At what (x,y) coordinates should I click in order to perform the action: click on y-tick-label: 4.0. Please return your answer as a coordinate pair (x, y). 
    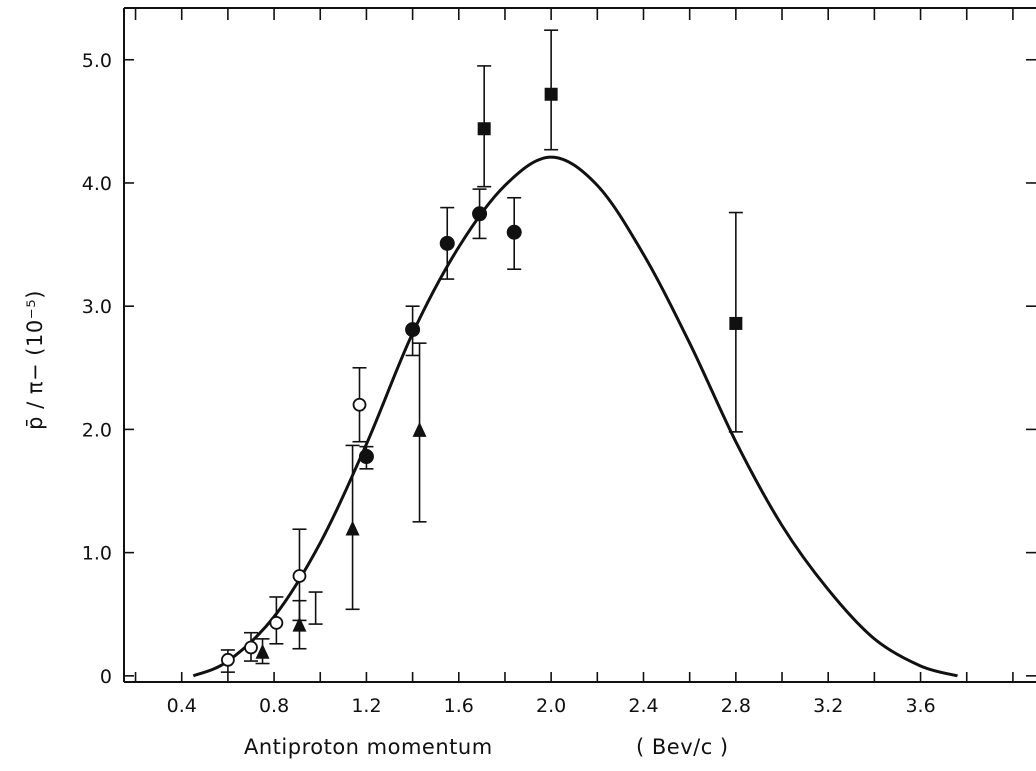
    Looking at the image, I should click on (97, 184).